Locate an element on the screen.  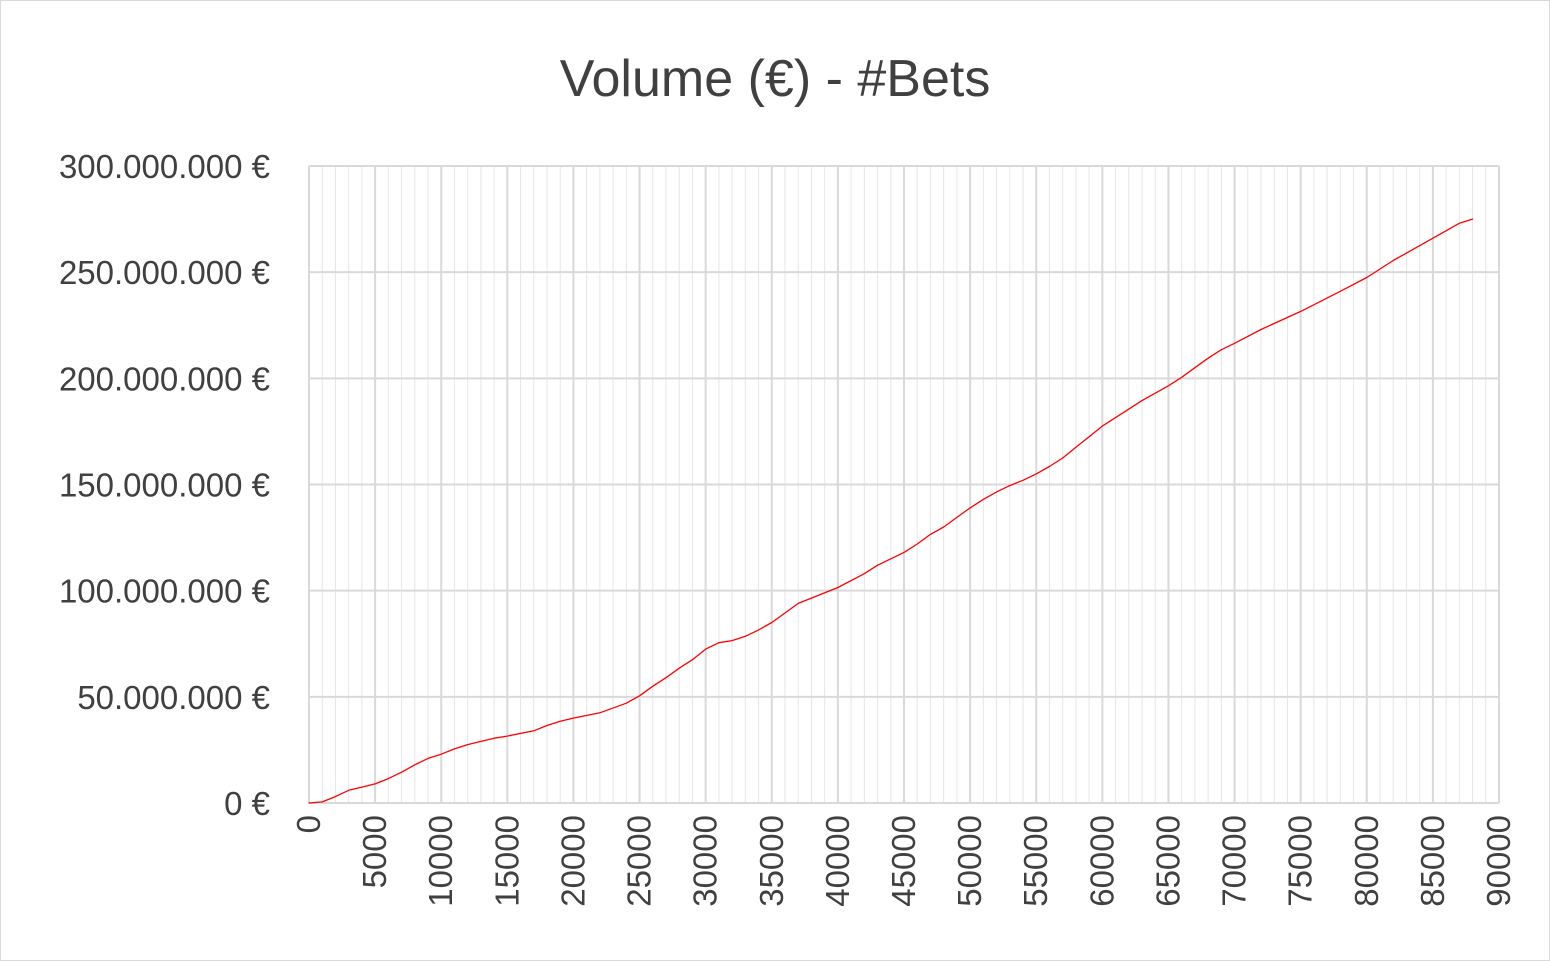
x-tick-label: 30000 is located at coordinates (705, 861).